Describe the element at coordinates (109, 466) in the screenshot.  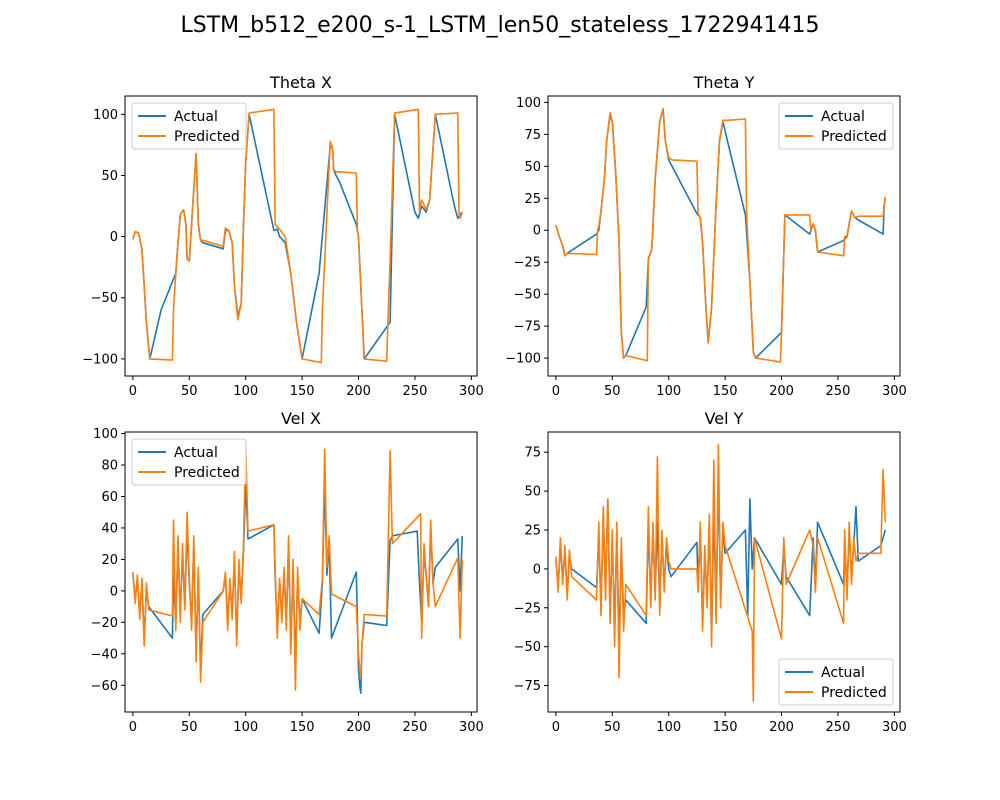
I see `y-tick-label: 80` at that location.